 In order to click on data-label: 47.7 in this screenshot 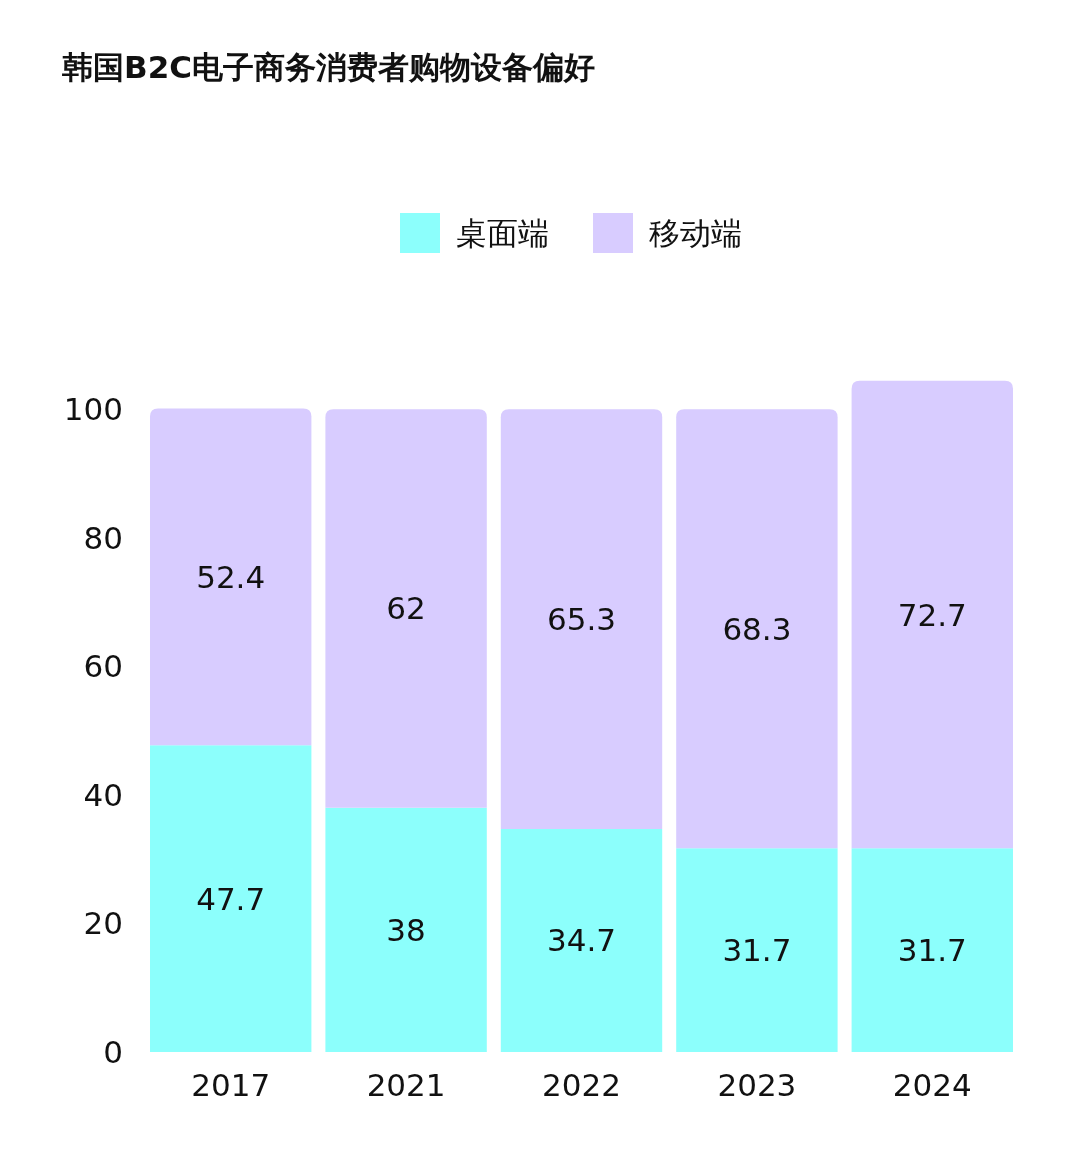, I will do `click(231, 898)`.